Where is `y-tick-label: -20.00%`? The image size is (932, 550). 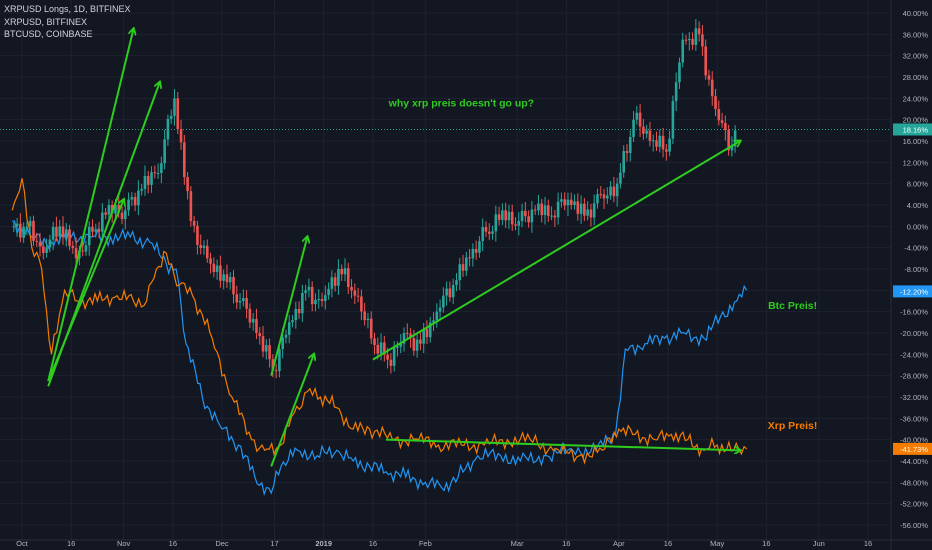
y-tick-label: -20.00% is located at coordinates (914, 333).